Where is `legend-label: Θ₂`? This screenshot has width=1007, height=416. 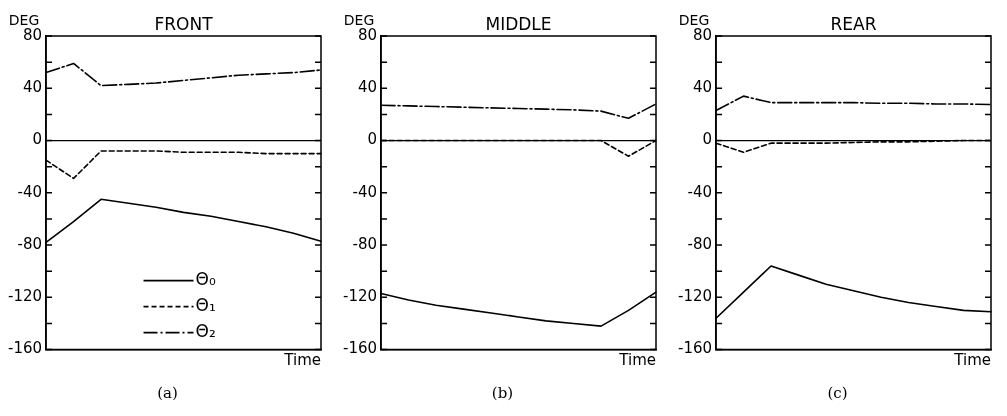
legend-label: Θ₂ is located at coordinates (205, 331).